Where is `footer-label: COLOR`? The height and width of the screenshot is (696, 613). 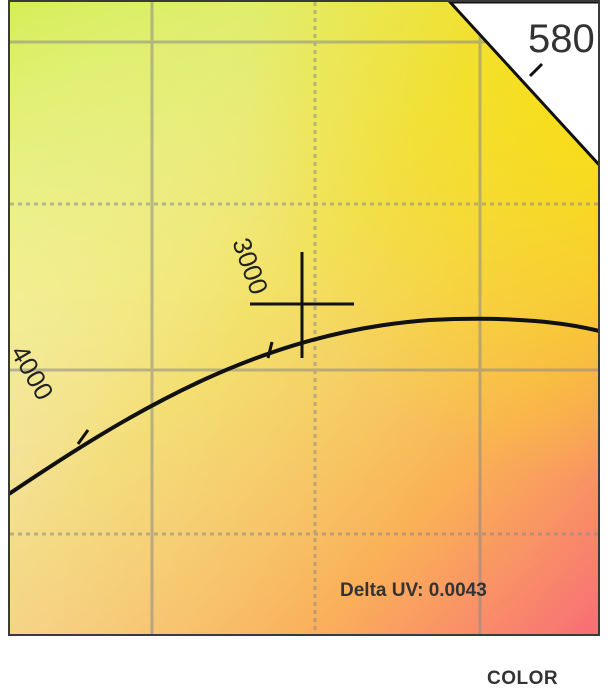
footer-label: COLOR is located at coordinates (523, 678).